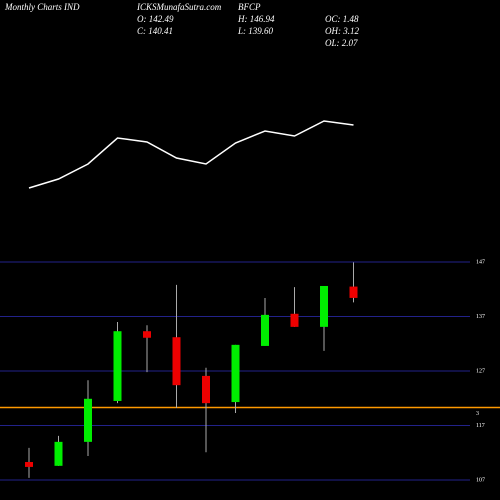  What do you see at coordinates (42, 7) in the screenshot?
I see `chart-title: Monthly Charts IND` at bounding box center [42, 7].